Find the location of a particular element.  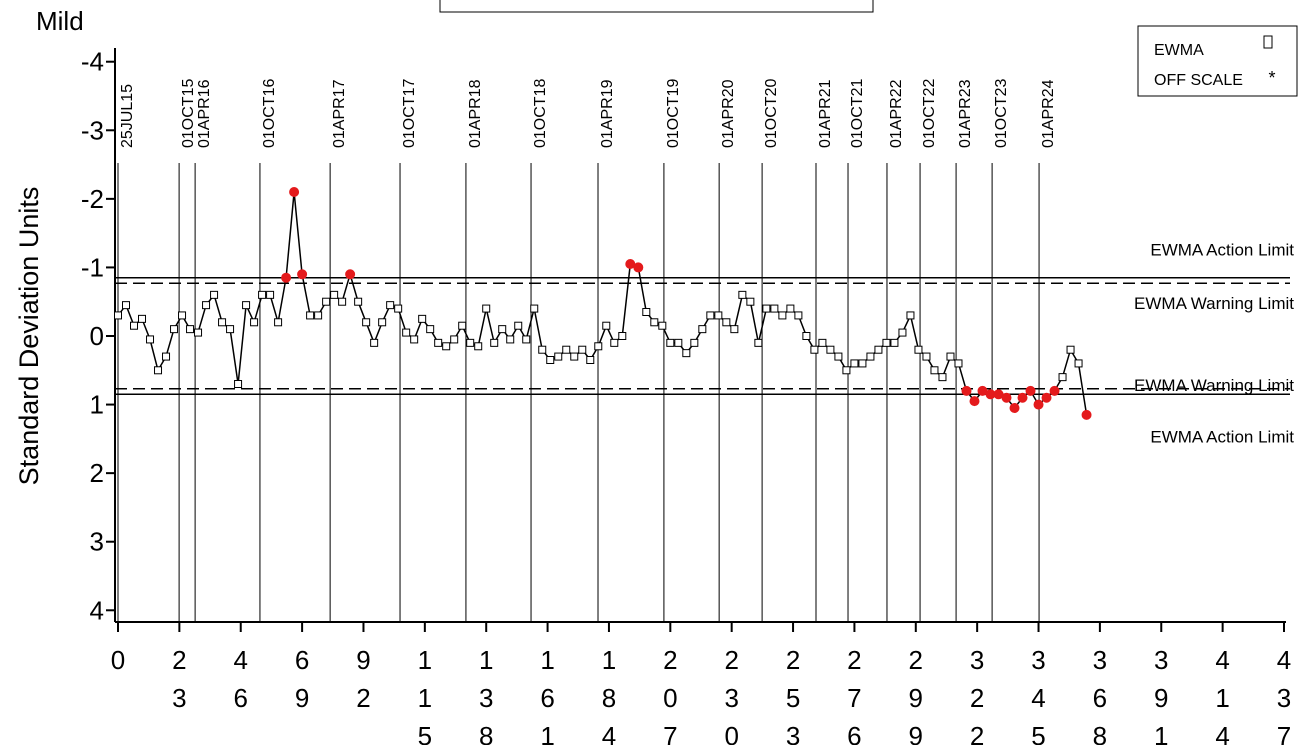

reference-label: 01APR22 is located at coordinates (896, 113).